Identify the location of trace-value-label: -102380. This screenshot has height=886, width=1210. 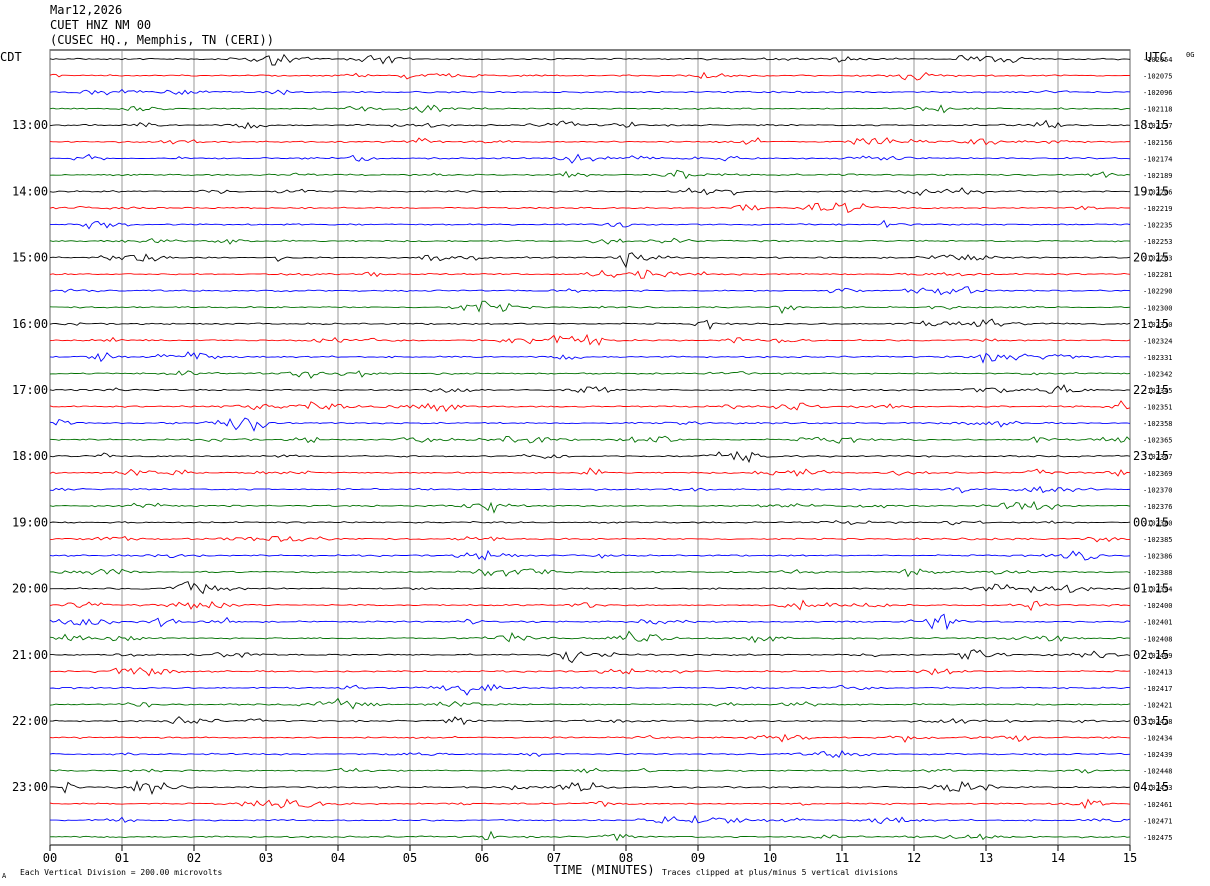
(1158, 523).